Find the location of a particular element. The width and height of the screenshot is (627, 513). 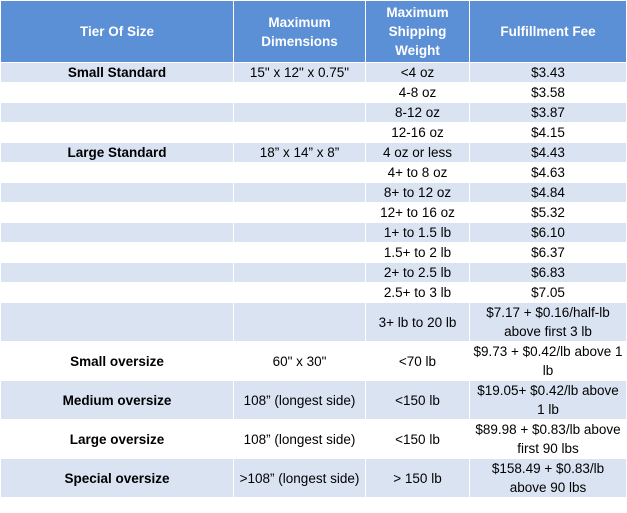

fee-cell: $5.32 is located at coordinates (548, 212).